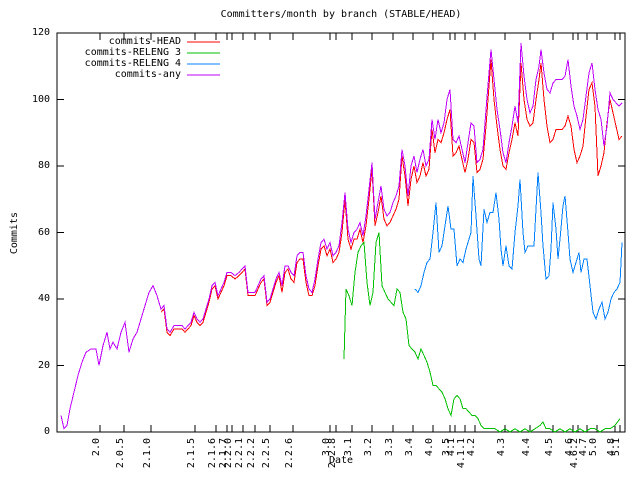 This screenshot has height=480, width=640. Describe the element at coordinates (501, 447) in the screenshot. I see `x-tick-label: 4.3` at that location.